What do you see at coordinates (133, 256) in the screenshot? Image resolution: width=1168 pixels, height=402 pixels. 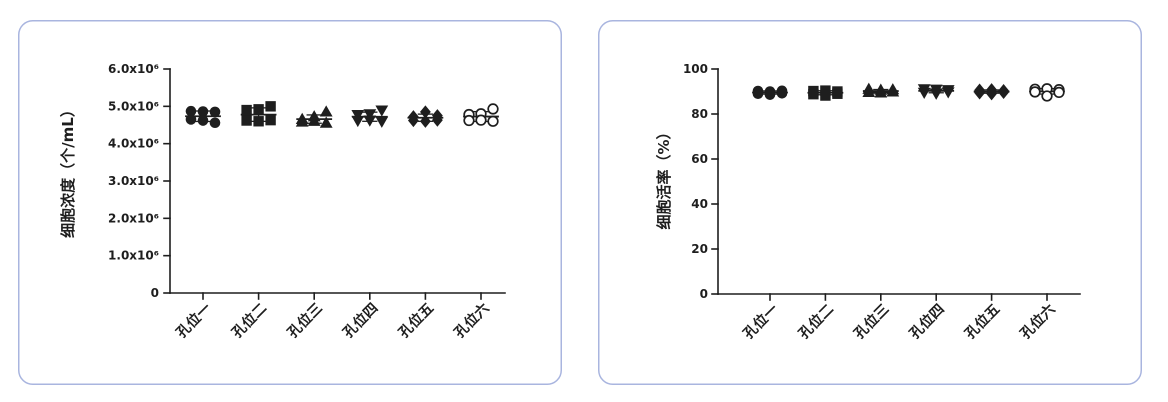 I see `y-tick-label: 1.0x10⁶` at bounding box center [133, 256].